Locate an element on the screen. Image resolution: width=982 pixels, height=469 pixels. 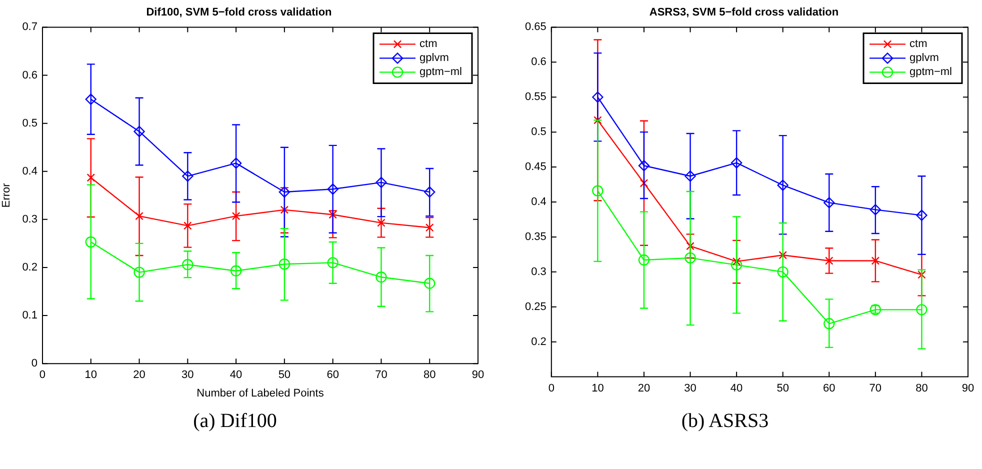
text: (b) ASRS3 is located at coordinates (725, 421).